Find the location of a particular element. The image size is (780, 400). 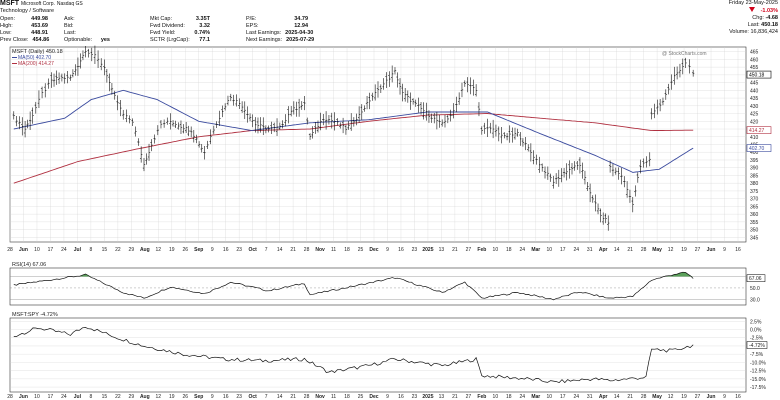

date-tick-label: Apr is located at coordinates (603, 250).